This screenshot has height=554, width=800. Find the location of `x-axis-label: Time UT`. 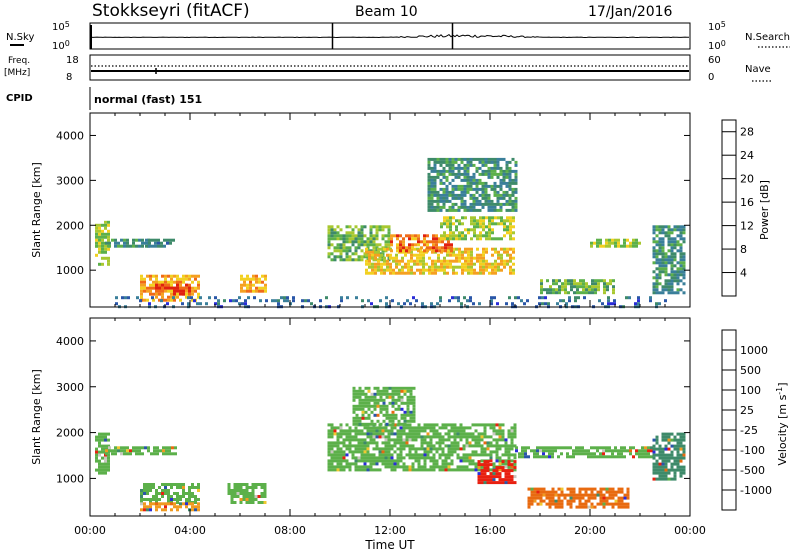

x-axis-label: Time UT is located at coordinates (389, 545).